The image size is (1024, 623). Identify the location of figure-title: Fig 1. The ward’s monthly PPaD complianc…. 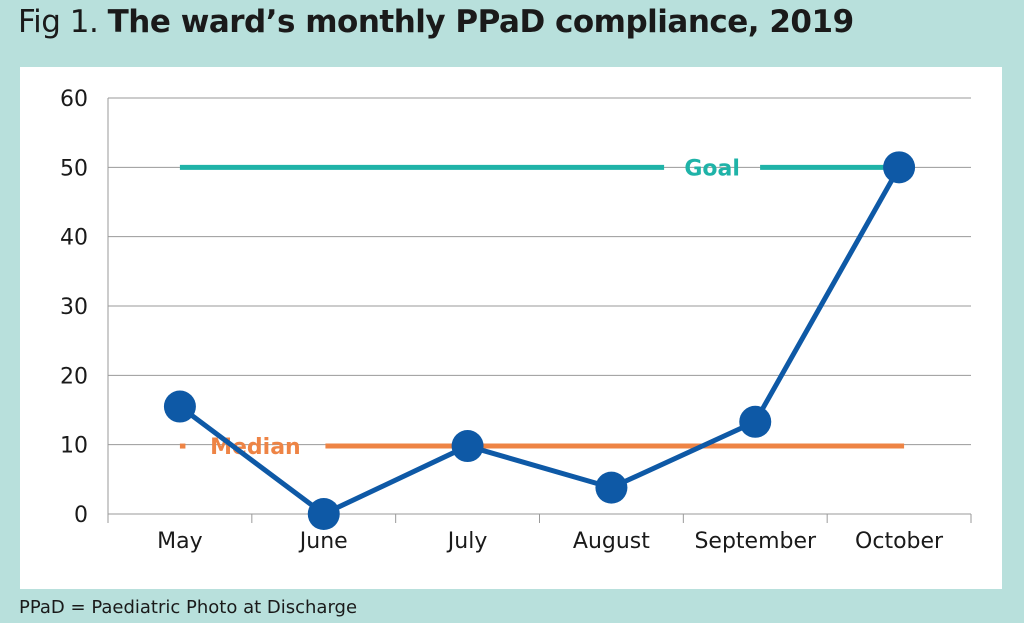
(436, 22).